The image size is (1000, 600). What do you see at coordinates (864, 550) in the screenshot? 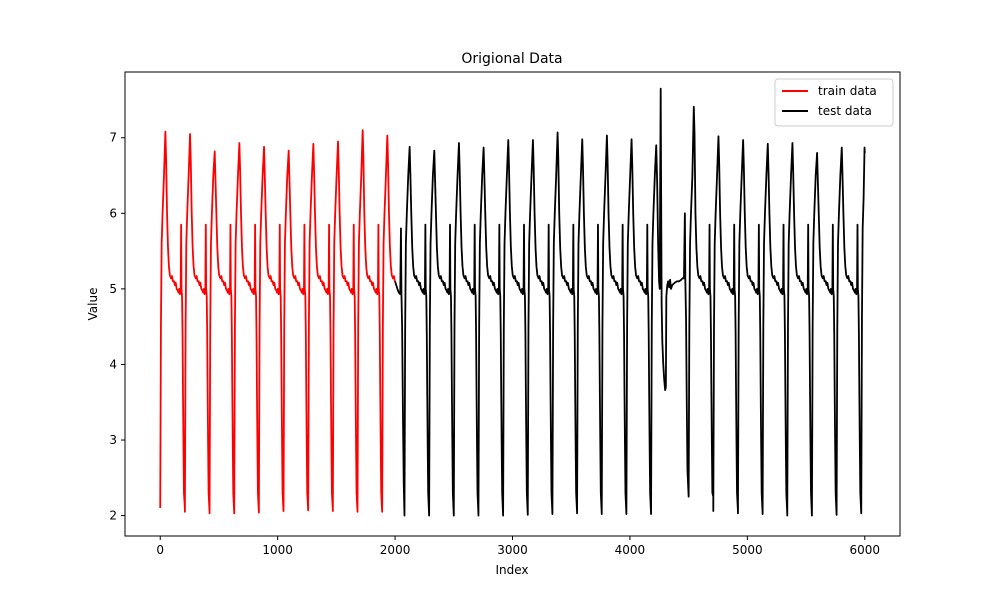
I see `x-tick-label: 6000` at bounding box center [864, 550].